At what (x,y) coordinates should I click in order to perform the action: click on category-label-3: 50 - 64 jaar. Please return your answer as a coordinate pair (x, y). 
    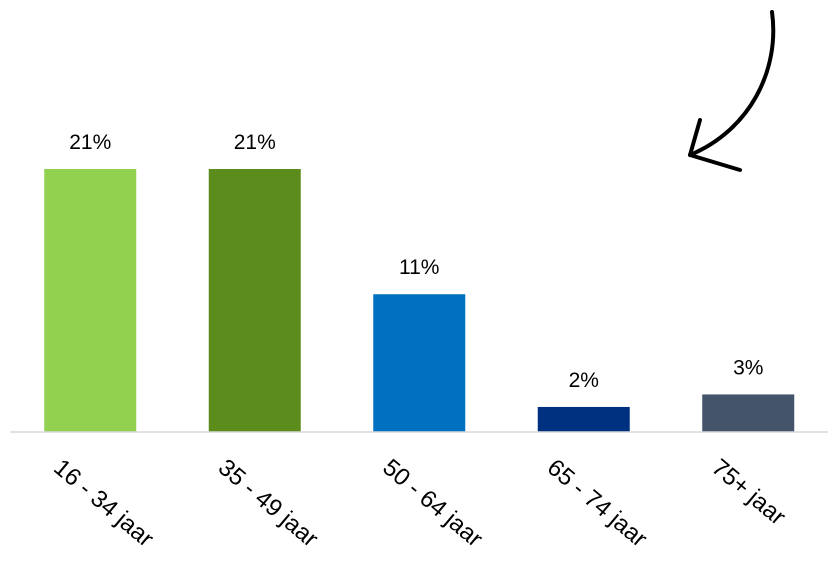
    Looking at the image, I should click on (432, 503).